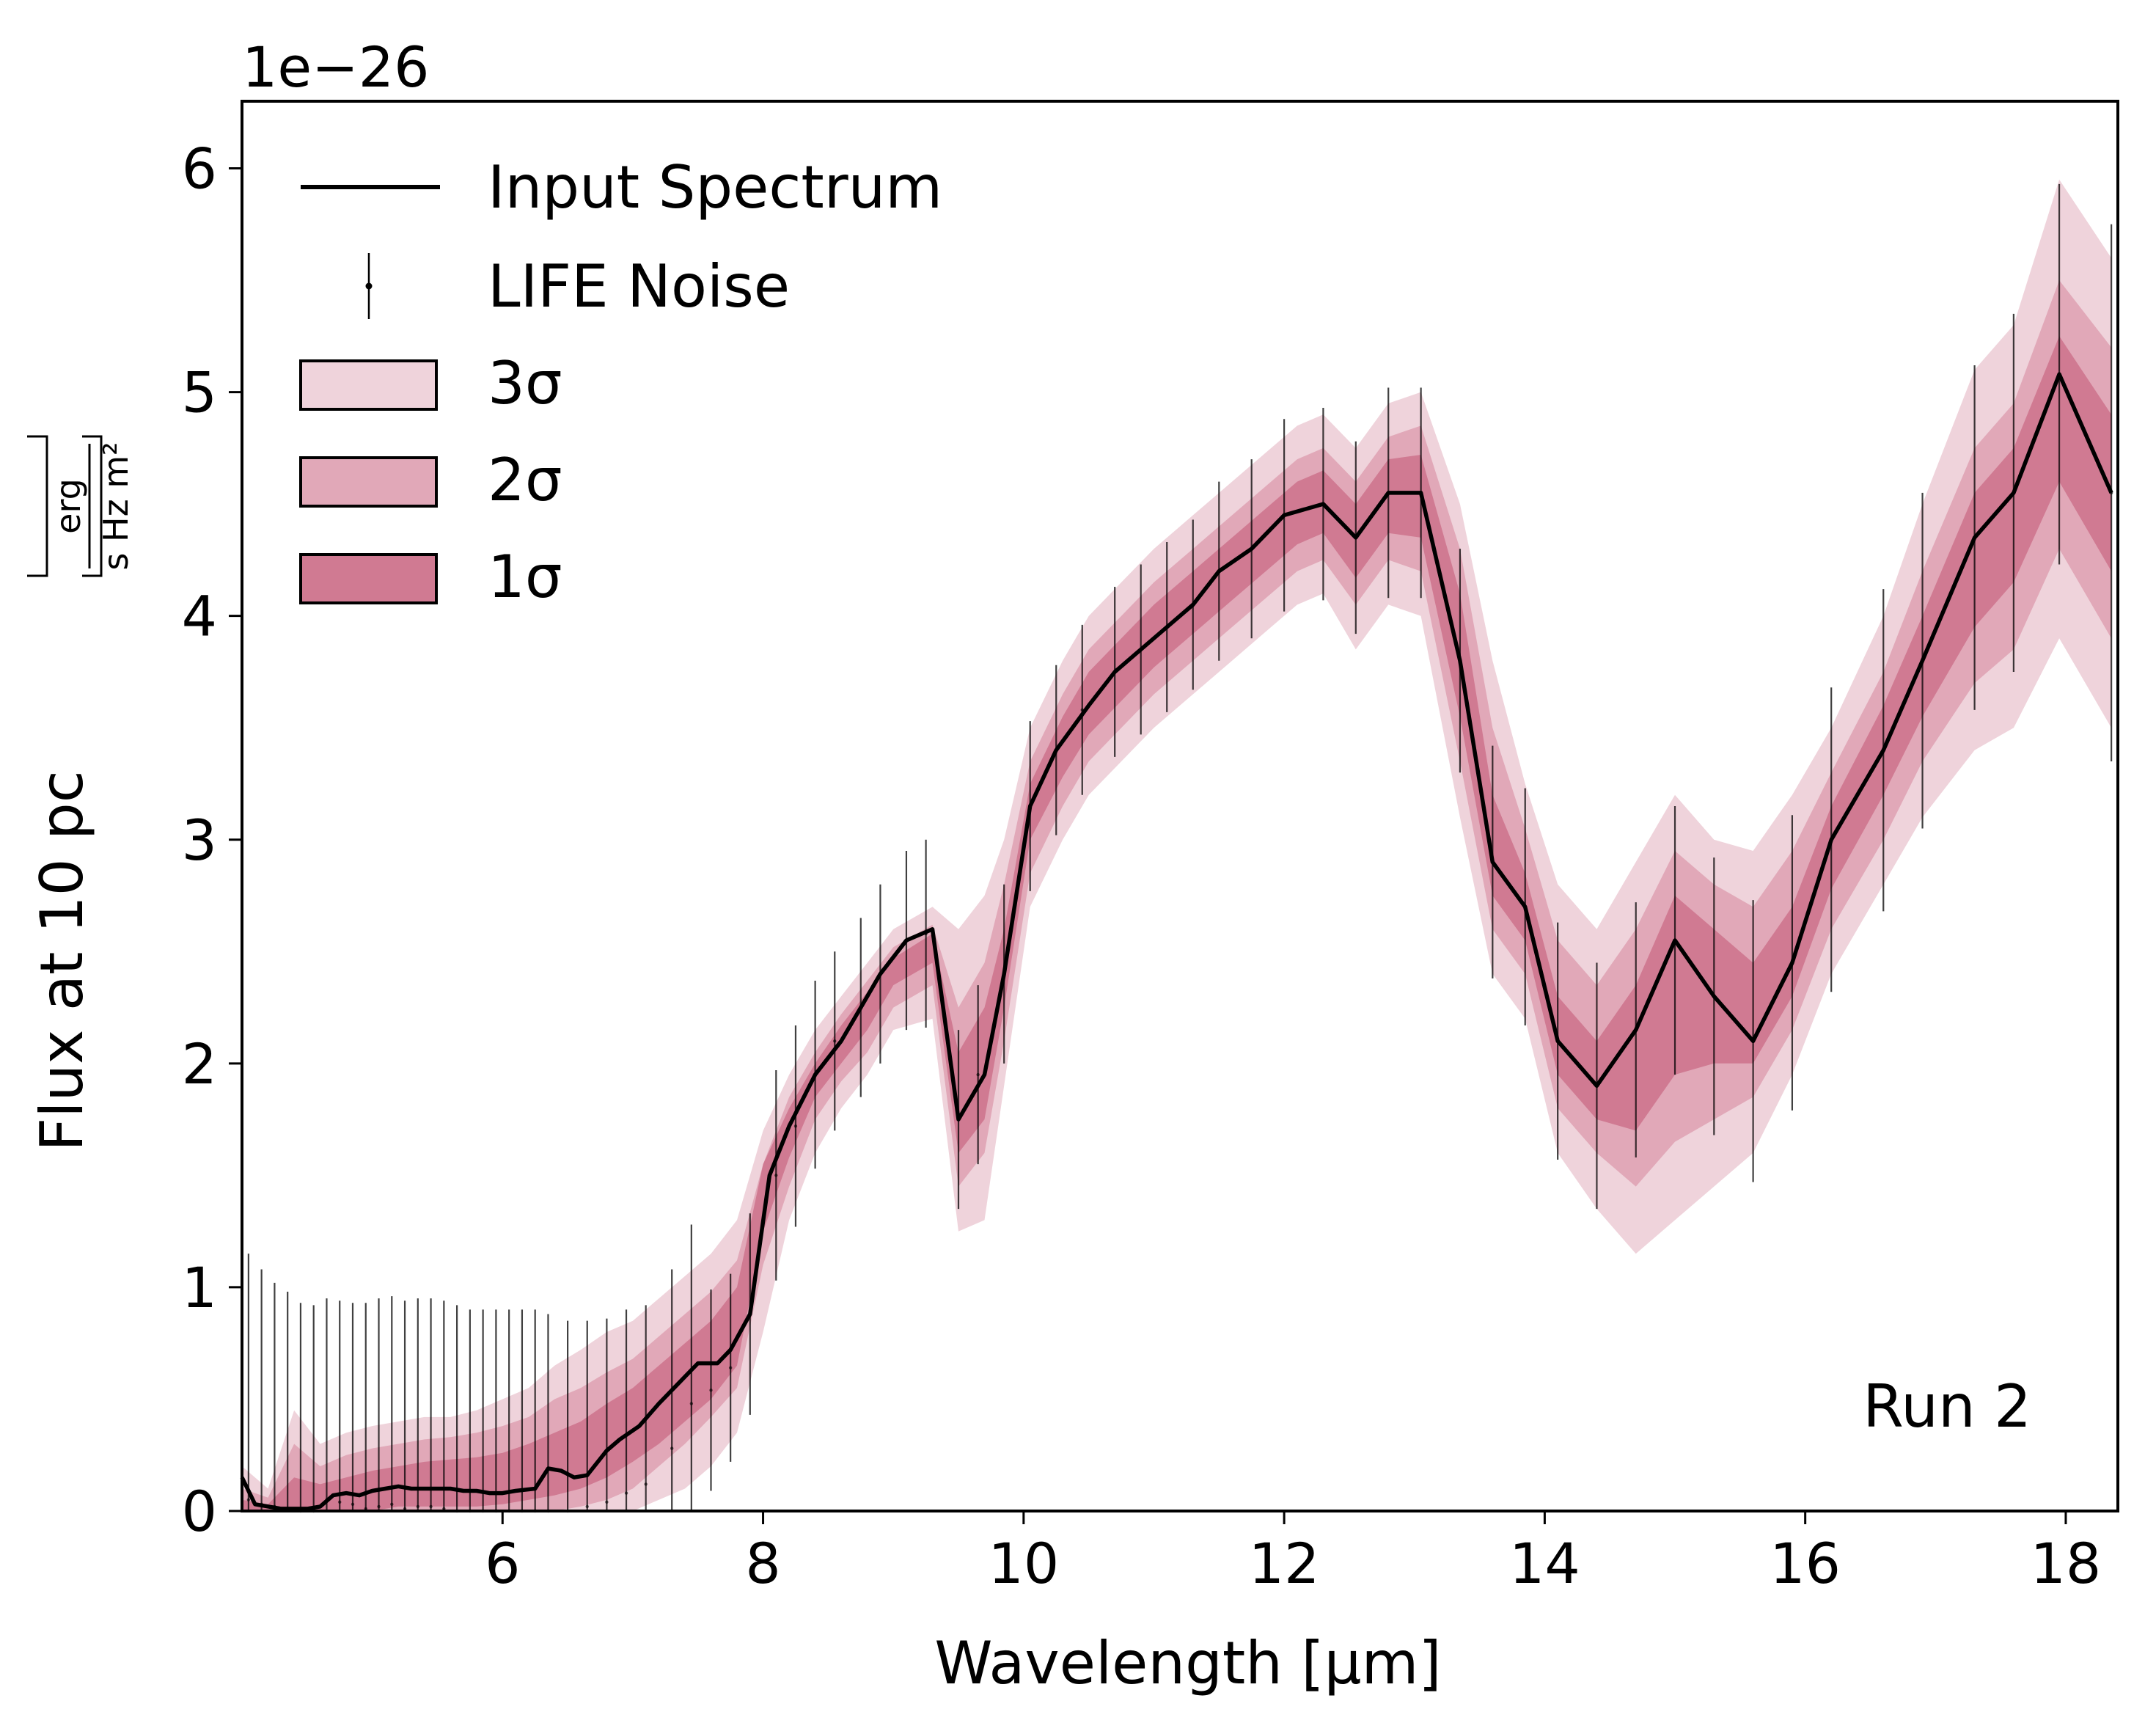 The width and height of the screenshot is (2156, 1734). Describe the element at coordinates (199, 1287) in the screenshot. I see `y-tick-label: 1` at that location.